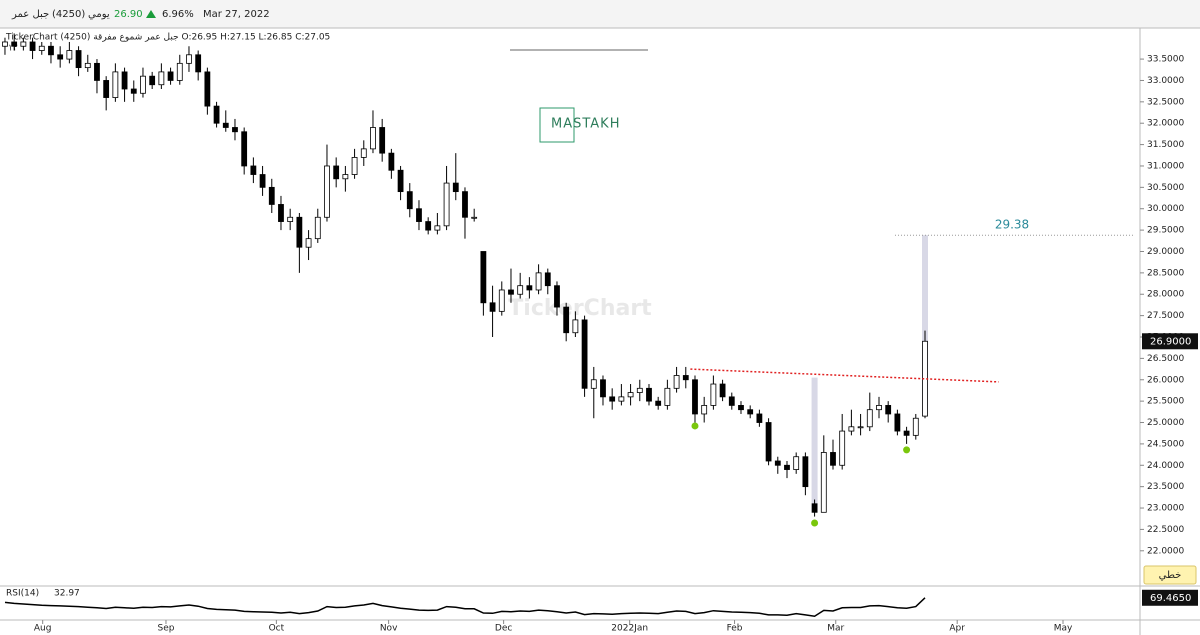 This screenshot has width=1200, height=635. What do you see at coordinates (1165, 60) in the screenshot?
I see `y-tick-label: 33.5000` at bounding box center [1165, 60].